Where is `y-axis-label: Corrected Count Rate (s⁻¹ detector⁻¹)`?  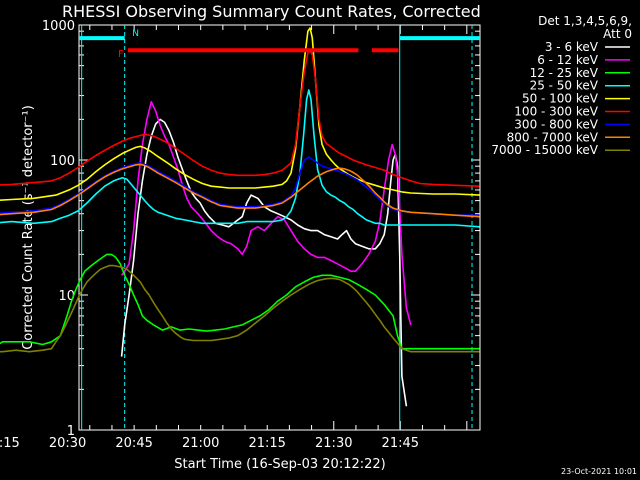 y-axis-label: Corrected Count Rate (s⁻¹ detector⁻¹) is located at coordinates (28, 227).